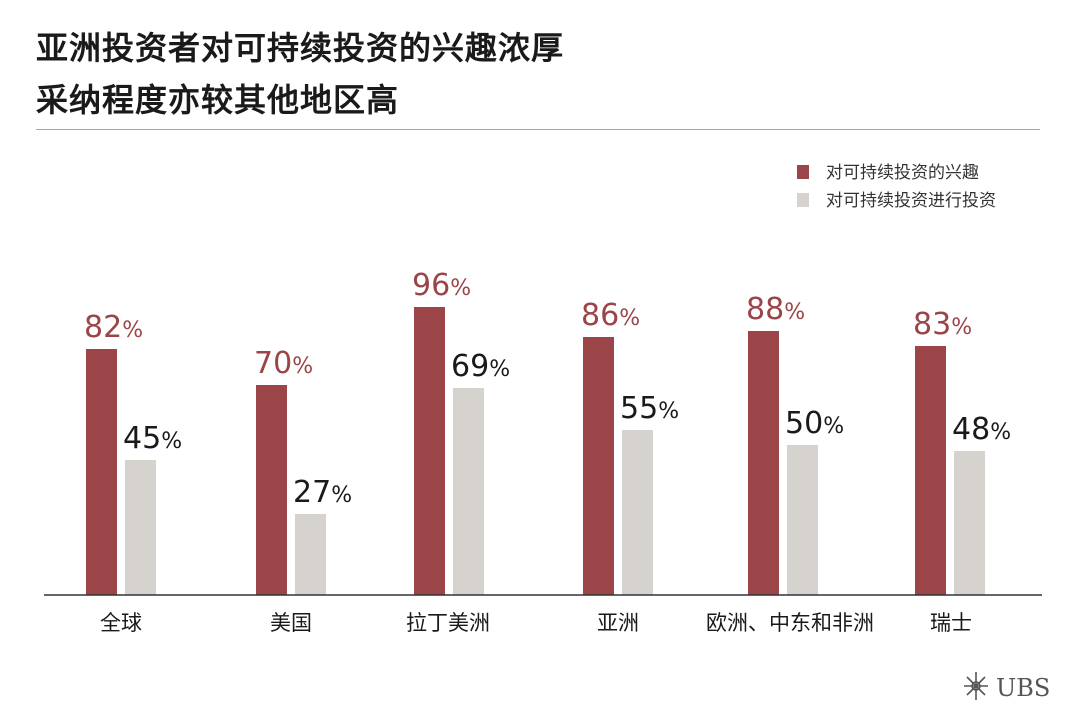 The width and height of the screenshot is (1080, 721). I want to click on legend-swatch-interest, so click(803, 172).